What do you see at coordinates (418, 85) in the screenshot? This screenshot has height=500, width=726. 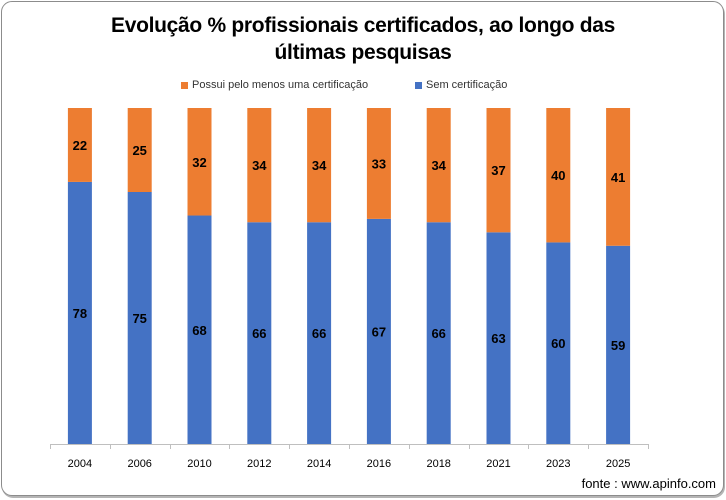 I see `legend-swatch-blue` at bounding box center [418, 85].